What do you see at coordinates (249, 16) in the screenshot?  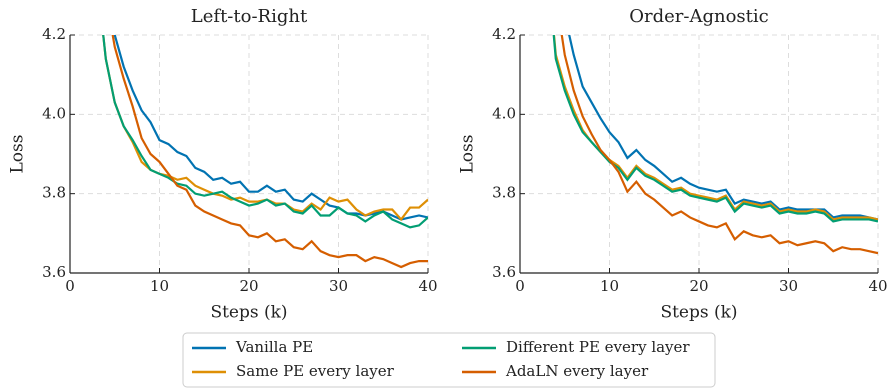 I see `chart-title: Left-to-Right` at bounding box center [249, 16].